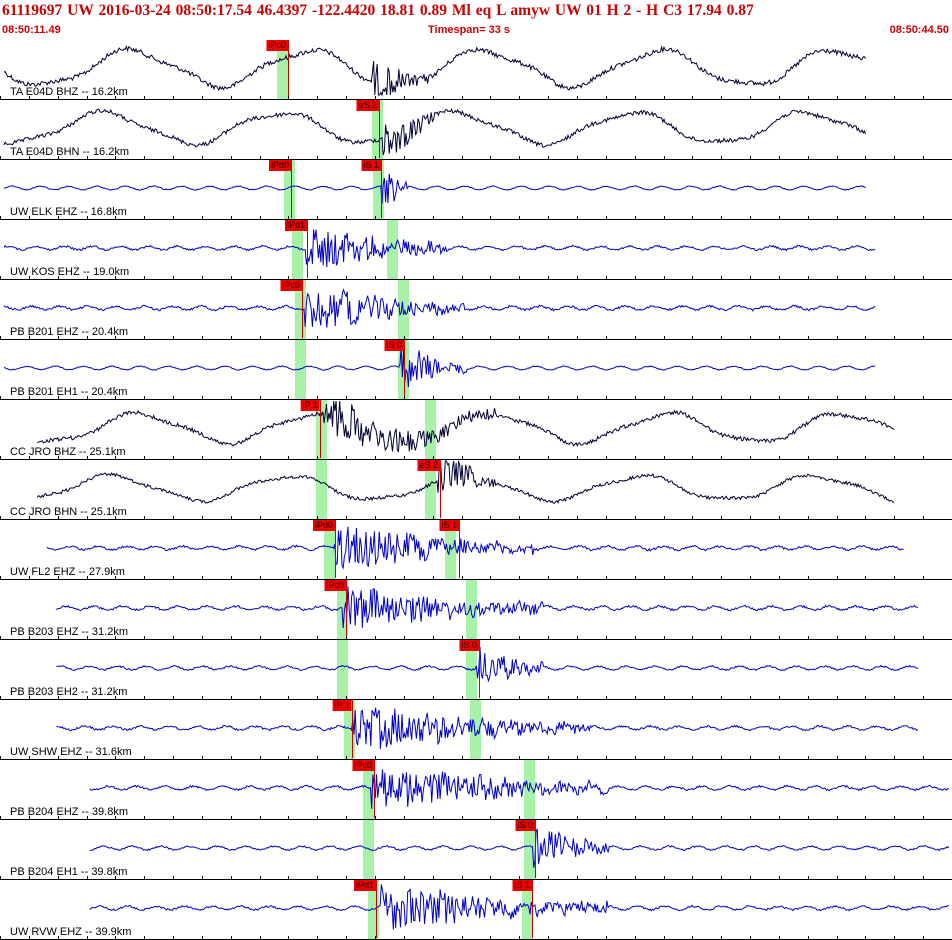 The width and height of the screenshot is (952, 940). I want to click on trace-panel: eS 2 CC JRO BHN -- 25.1km, so click(476, 489).